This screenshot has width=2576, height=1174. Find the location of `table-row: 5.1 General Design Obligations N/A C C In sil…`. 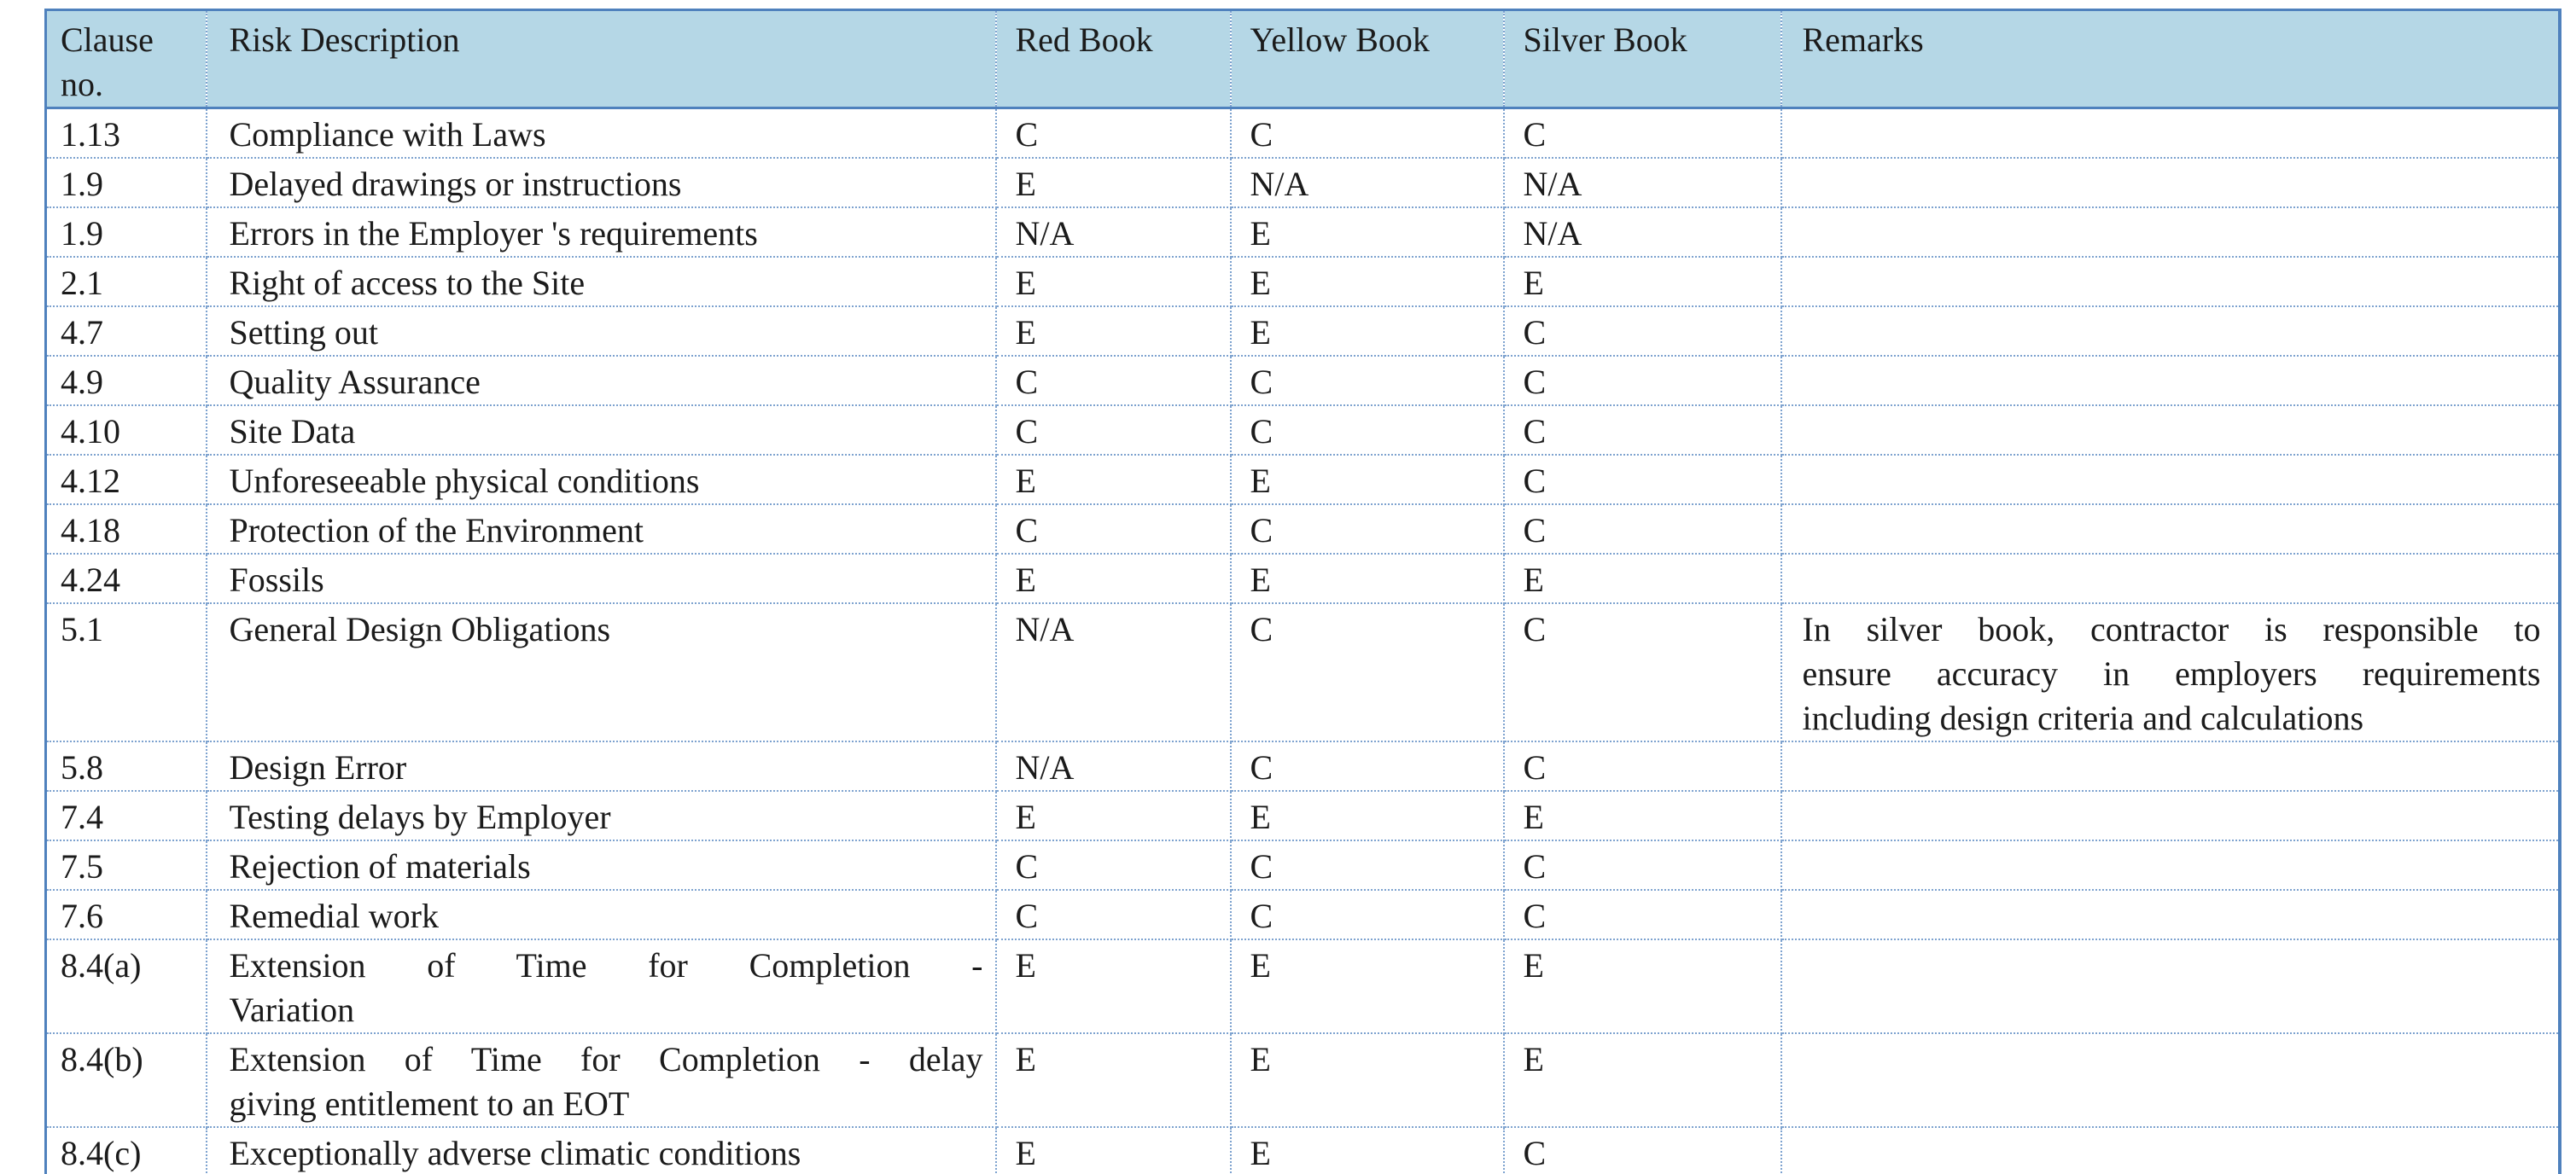

table-row: 5.1 General Design Obligations N/A C C In sil… is located at coordinates (1302, 672).